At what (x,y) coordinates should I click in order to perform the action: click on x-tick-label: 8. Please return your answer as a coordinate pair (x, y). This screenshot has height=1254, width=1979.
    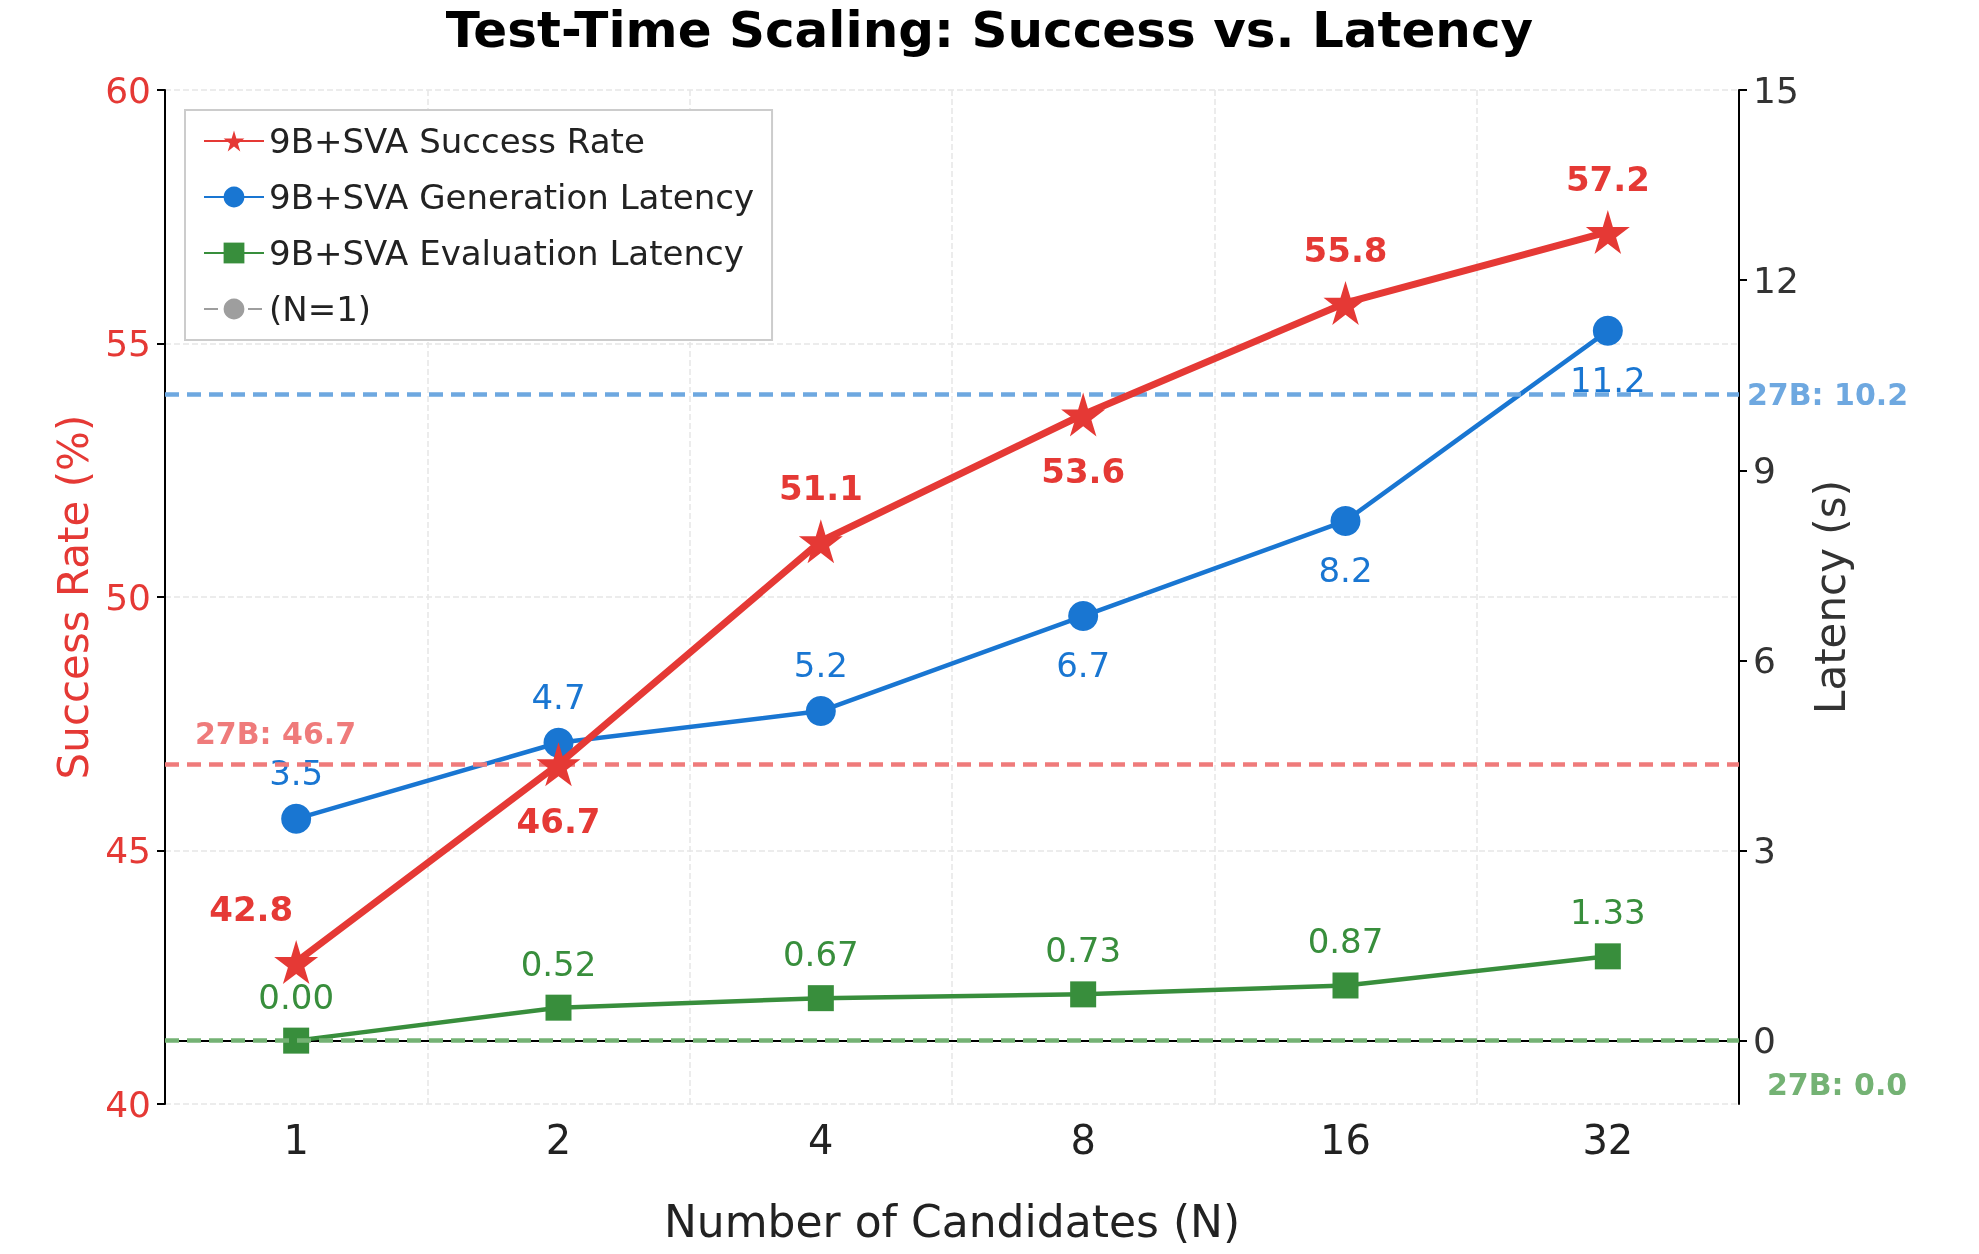
    Looking at the image, I should click on (1083, 1140).